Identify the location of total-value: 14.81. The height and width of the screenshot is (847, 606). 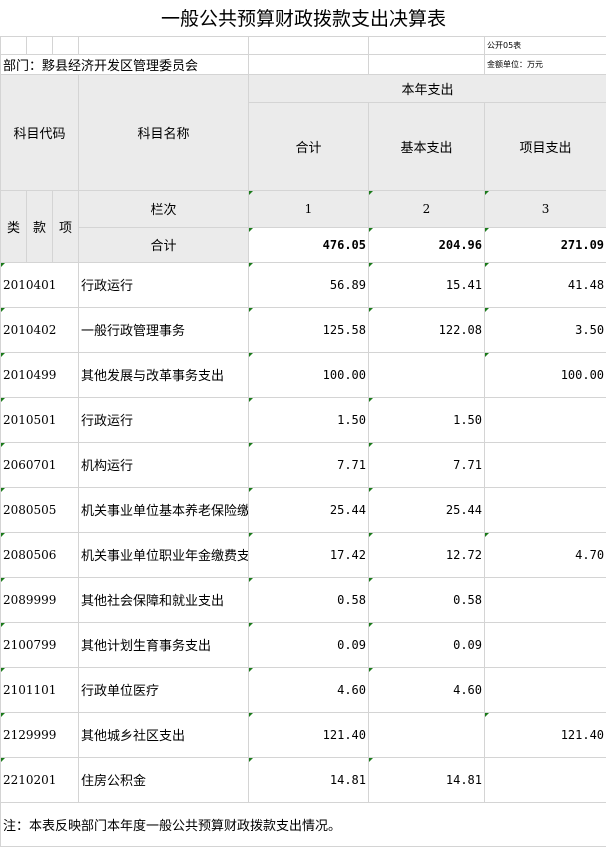
(309, 779).